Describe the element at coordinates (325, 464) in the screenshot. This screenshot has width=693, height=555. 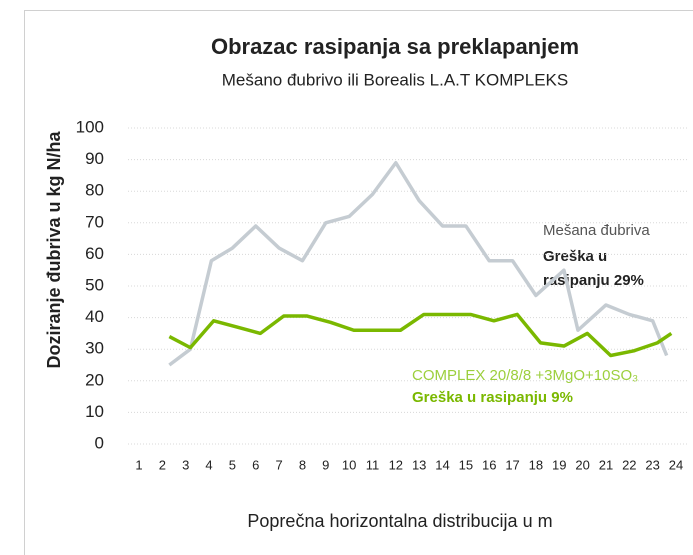
I see `x-tick-label: 9` at that location.